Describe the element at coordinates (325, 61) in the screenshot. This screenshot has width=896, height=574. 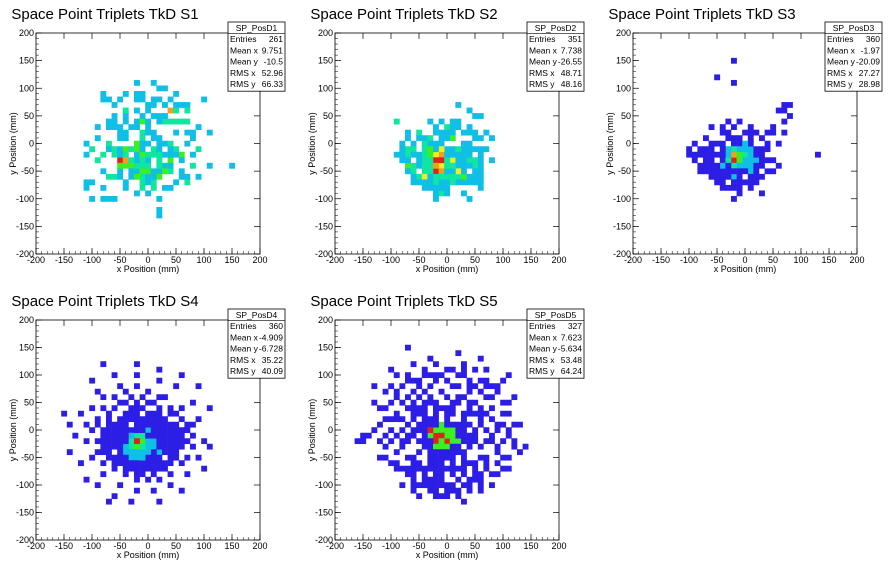
I see `y-tick-label: 150` at that location.